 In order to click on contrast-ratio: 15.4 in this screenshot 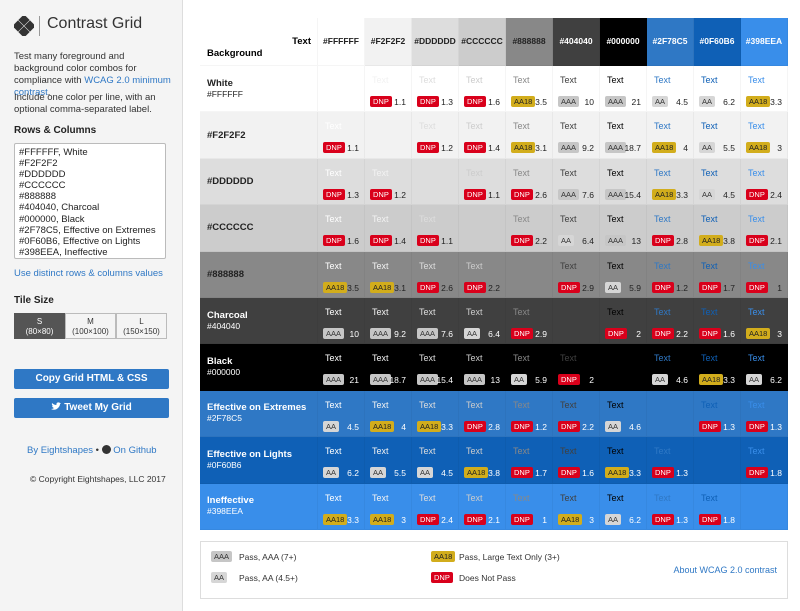, I will do `click(632, 194)`.